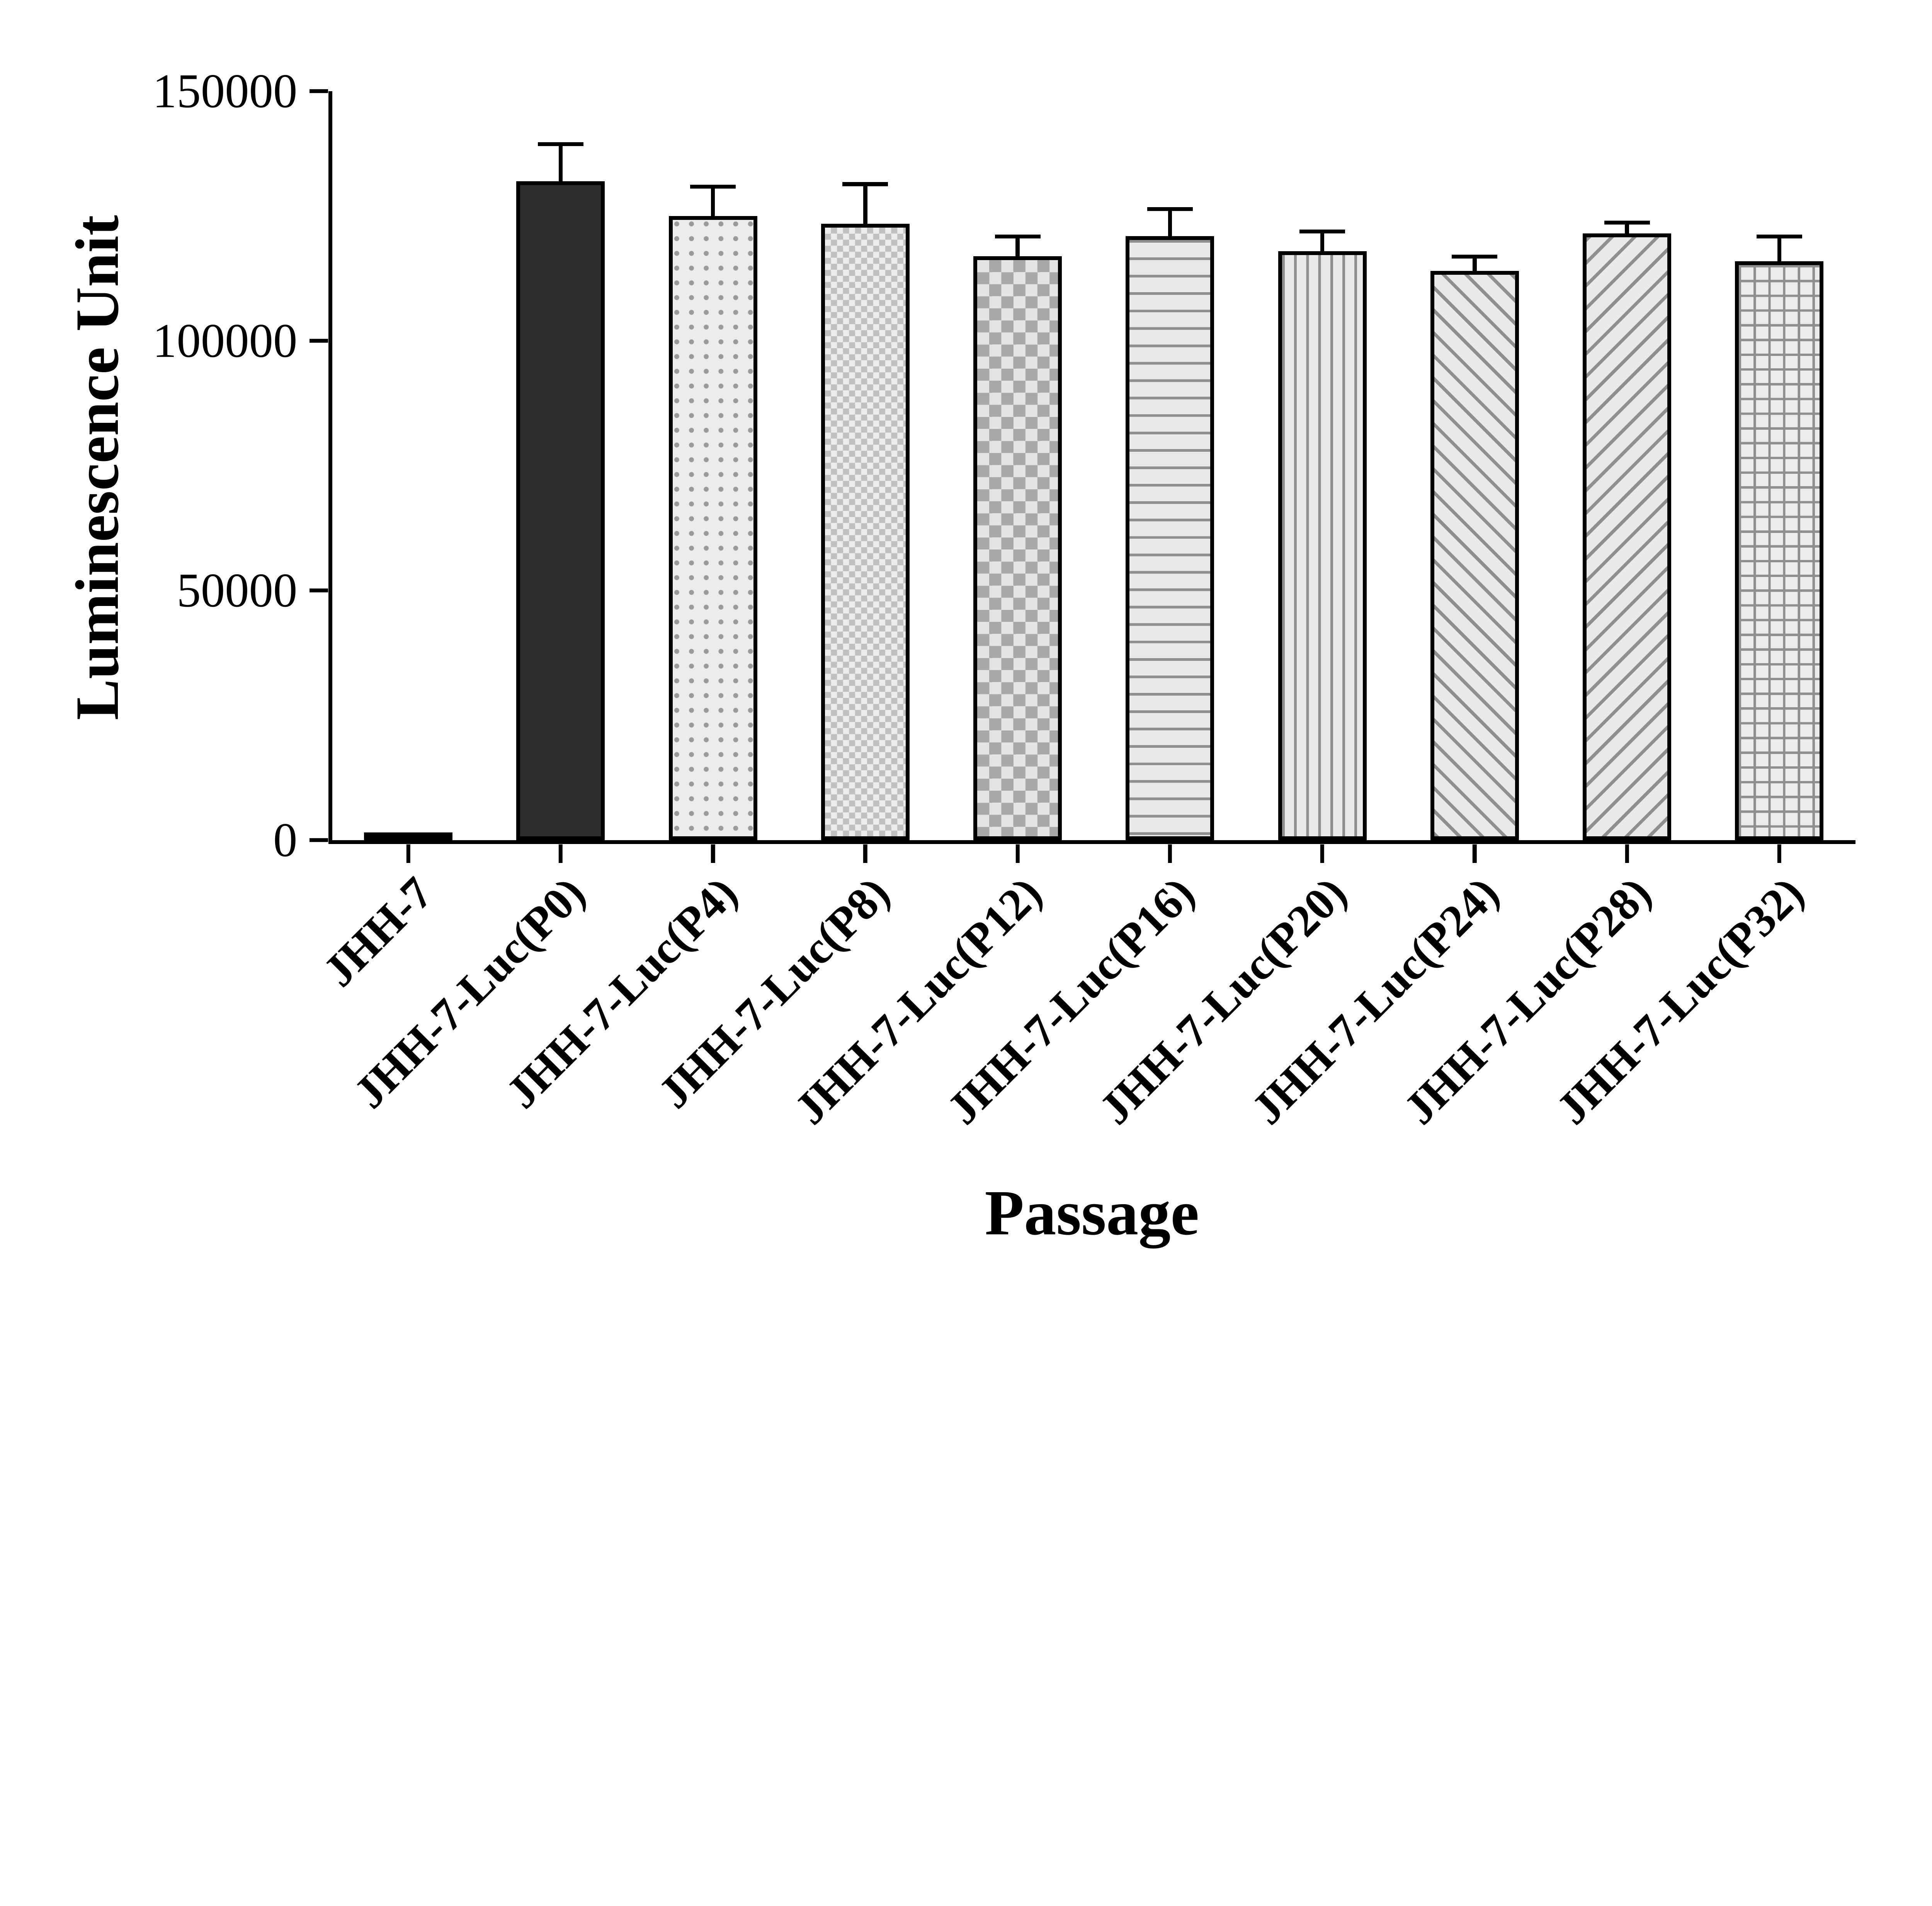 The width and height of the screenshot is (1932, 1906). What do you see at coordinates (1475, 556) in the screenshot?
I see `bar-JHH-7-Luc(P24)` at bounding box center [1475, 556].